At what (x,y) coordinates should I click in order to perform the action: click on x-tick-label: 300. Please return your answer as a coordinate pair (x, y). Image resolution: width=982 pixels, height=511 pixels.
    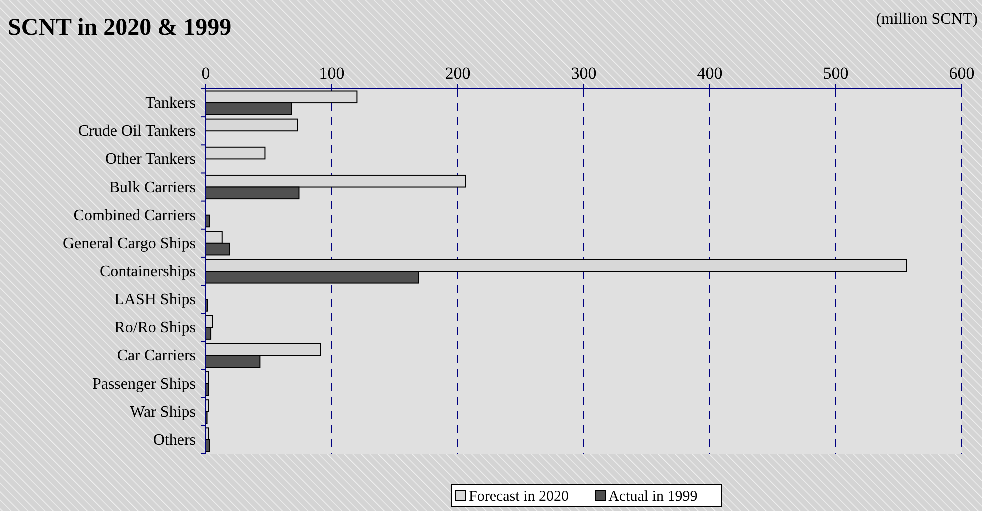
    Looking at the image, I should click on (584, 73).